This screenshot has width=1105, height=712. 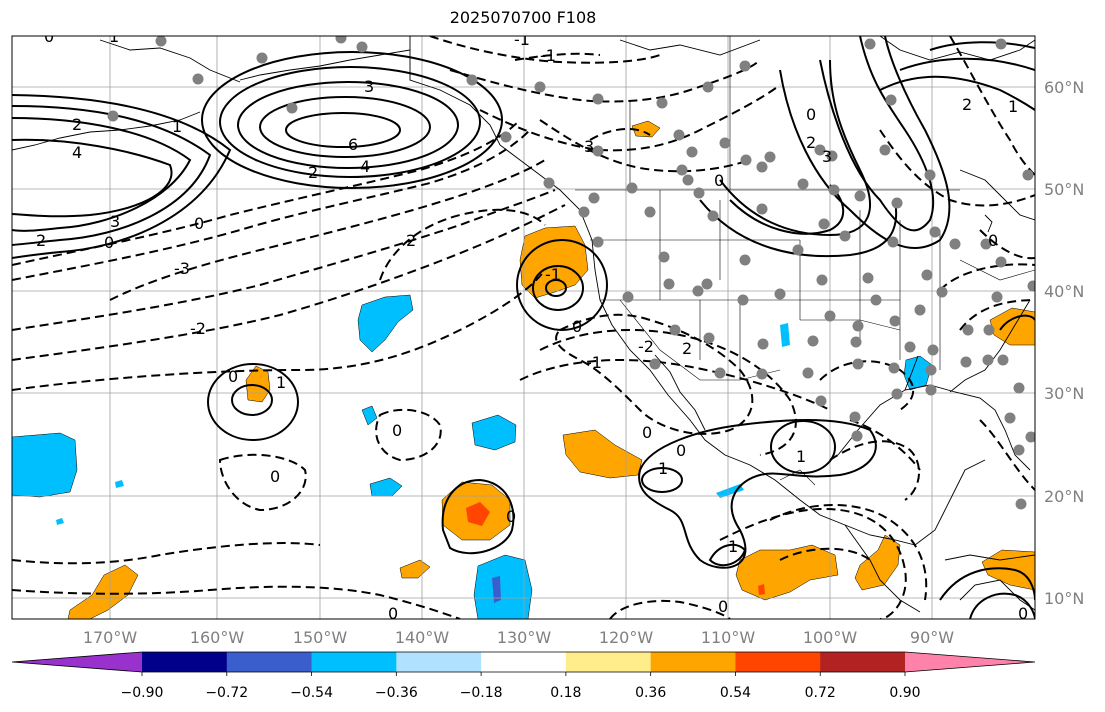 What do you see at coordinates (830, 637) in the screenshot?
I see `lon-label: 100°W` at bounding box center [830, 637].